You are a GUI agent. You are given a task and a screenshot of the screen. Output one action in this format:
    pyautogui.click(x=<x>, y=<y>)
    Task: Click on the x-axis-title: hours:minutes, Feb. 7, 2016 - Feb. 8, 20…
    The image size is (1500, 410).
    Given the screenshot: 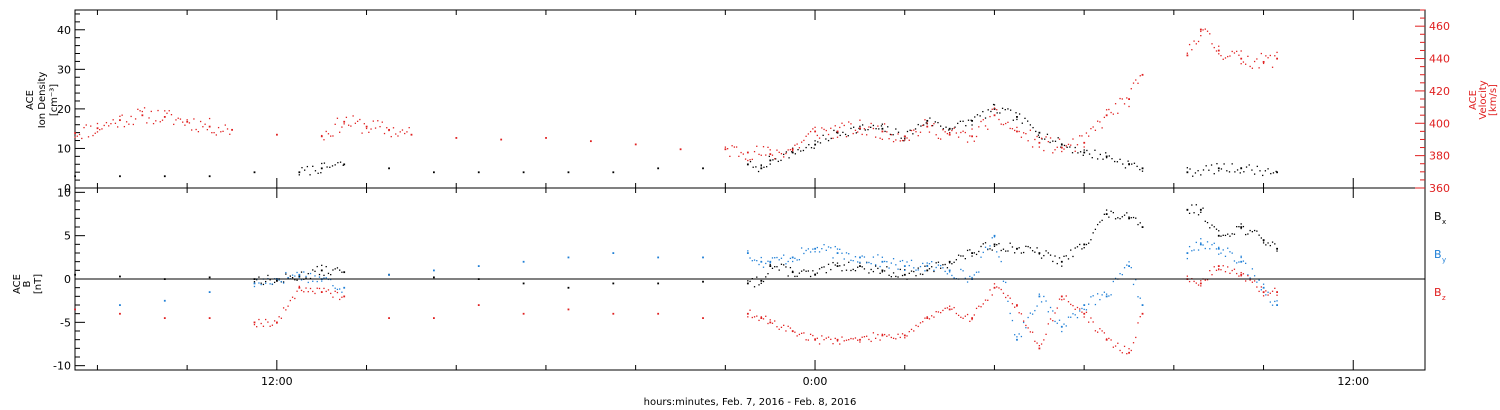 What is the action you would take?
    pyautogui.click(x=750, y=402)
    